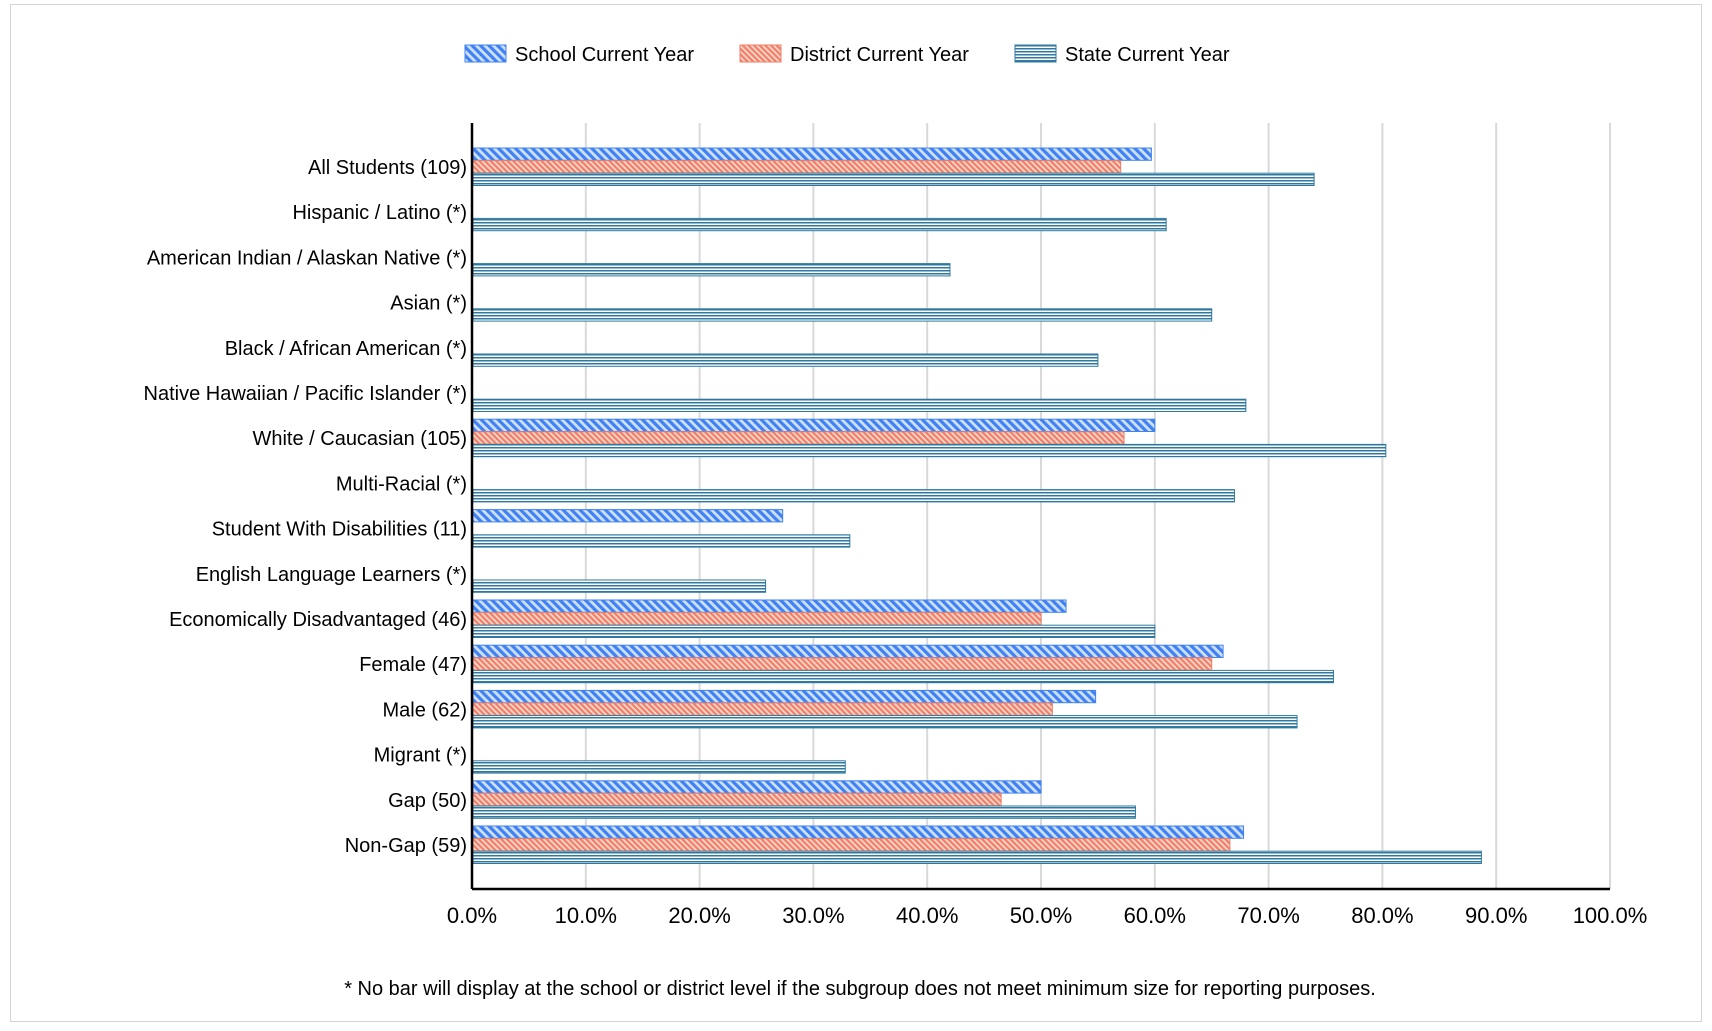  What do you see at coordinates (760, 53) in the screenshot?
I see `legend-swatch-district` at bounding box center [760, 53].